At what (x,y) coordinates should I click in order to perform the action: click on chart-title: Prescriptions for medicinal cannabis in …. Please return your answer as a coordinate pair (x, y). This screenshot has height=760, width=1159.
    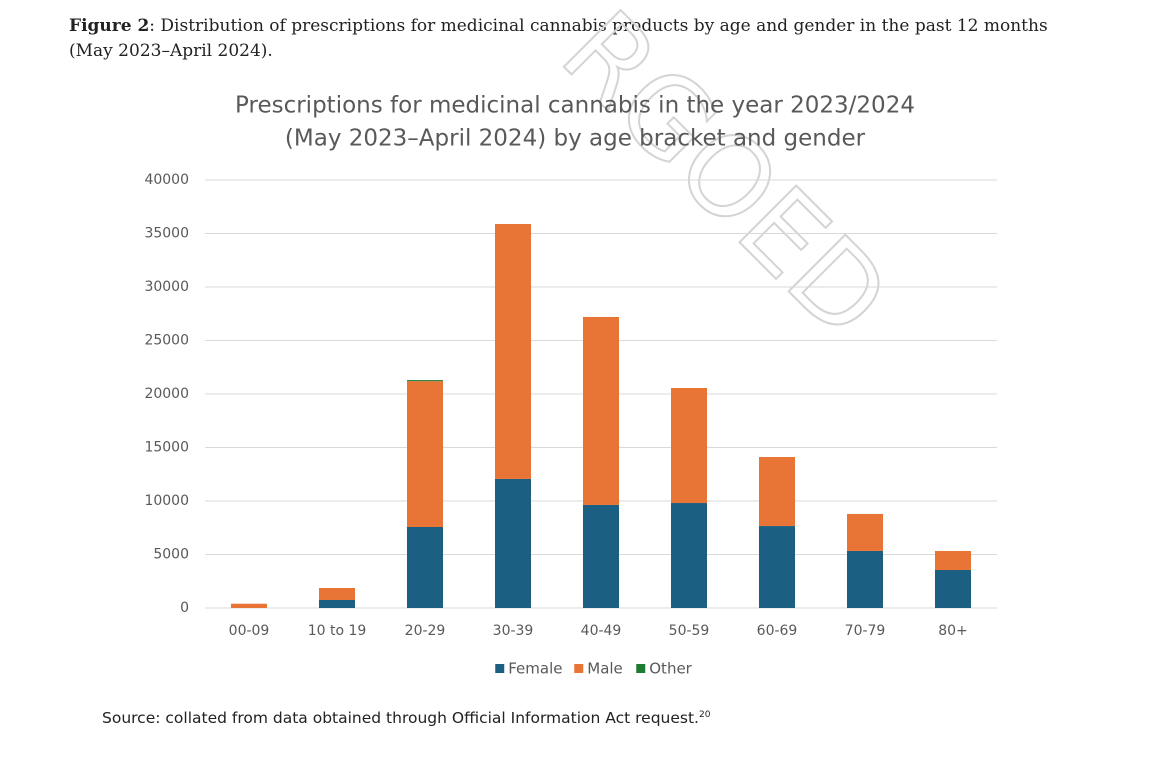
    Looking at the image, I should click on (575, 106).